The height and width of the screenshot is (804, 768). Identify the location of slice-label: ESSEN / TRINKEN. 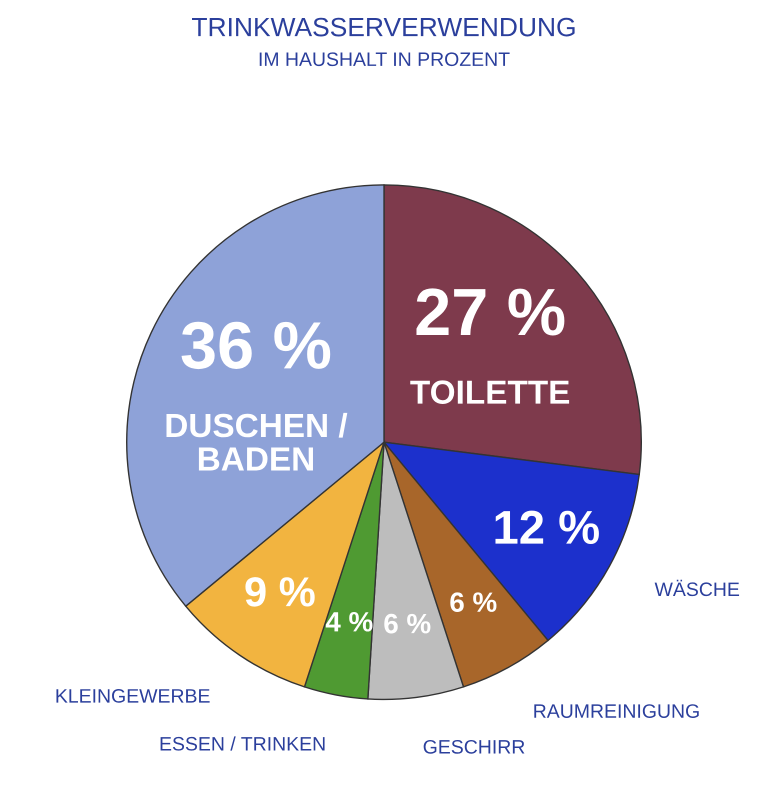
(242, 743).